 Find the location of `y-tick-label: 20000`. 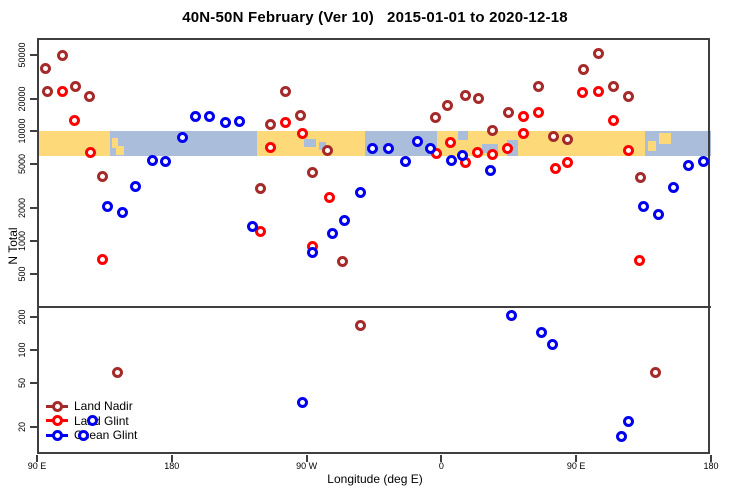

y-tick-label: 20000 is located at coordinates (22, 99).